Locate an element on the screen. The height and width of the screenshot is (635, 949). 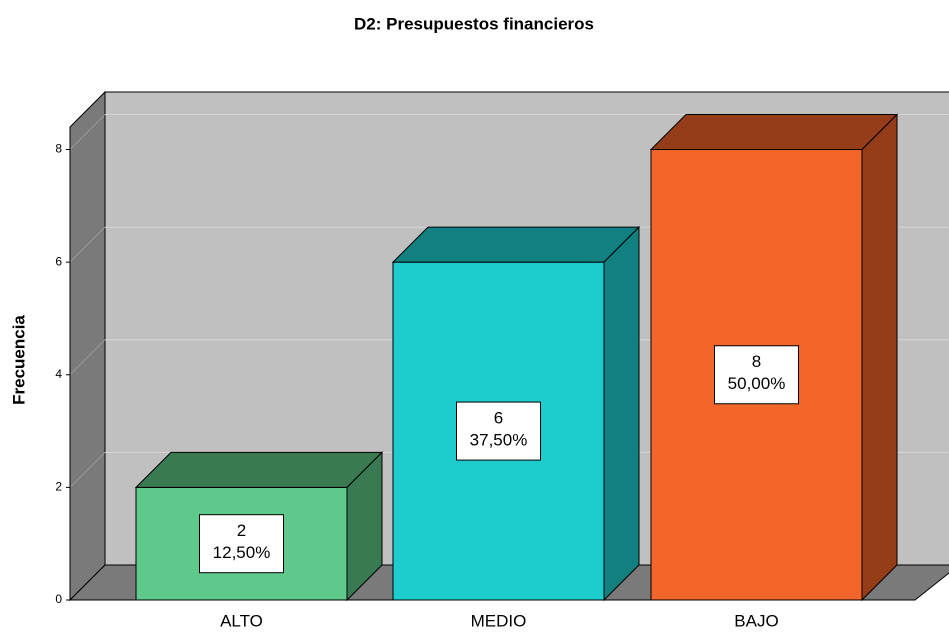
percent-label: 12,50% is located at coordinates (242, 552).